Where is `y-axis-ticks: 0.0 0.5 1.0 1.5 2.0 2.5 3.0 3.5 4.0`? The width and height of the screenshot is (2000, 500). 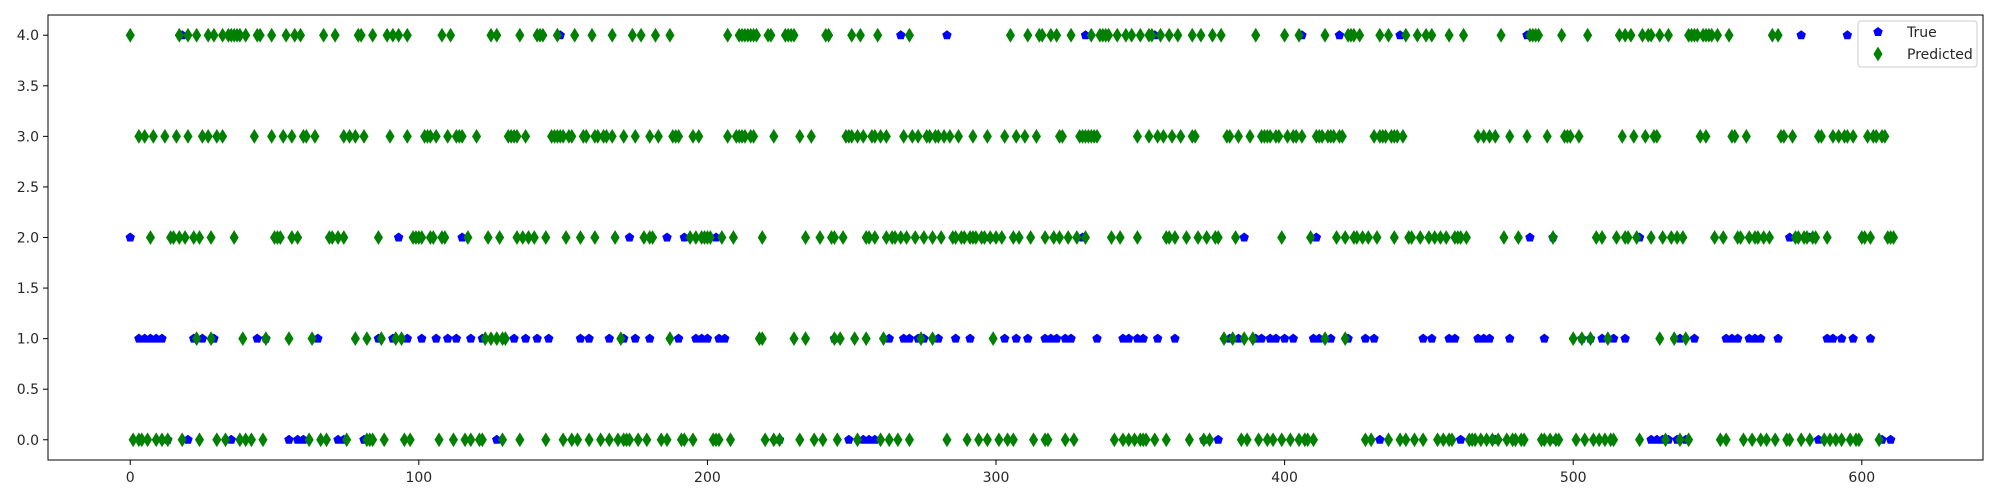
y-axis-ticks: 0.0 0.5 1.0 1.5 2.0 2.5 3.0 3.5 4.0 is located at coordinates (32, 238).